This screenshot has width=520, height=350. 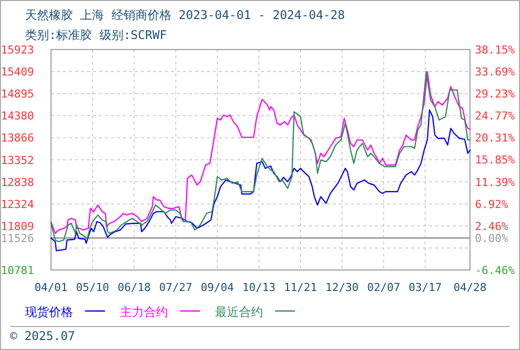 I want to click on y2-tick-label: 20.31%, so click(x=495, y=138).